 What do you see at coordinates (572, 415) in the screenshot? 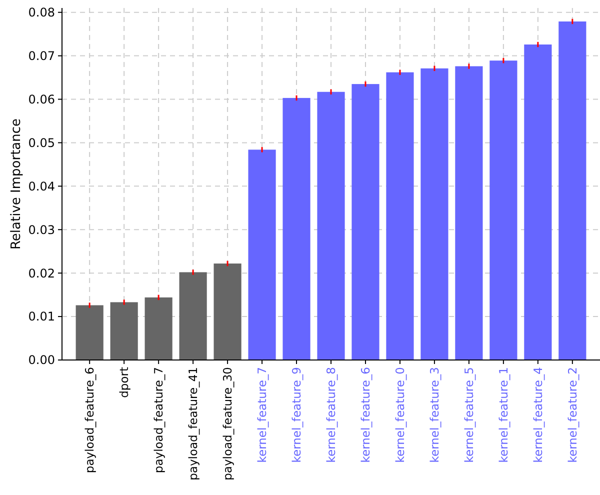
I see `x-tick-label: kernel_feature_2` at bounding box center [572, 415].